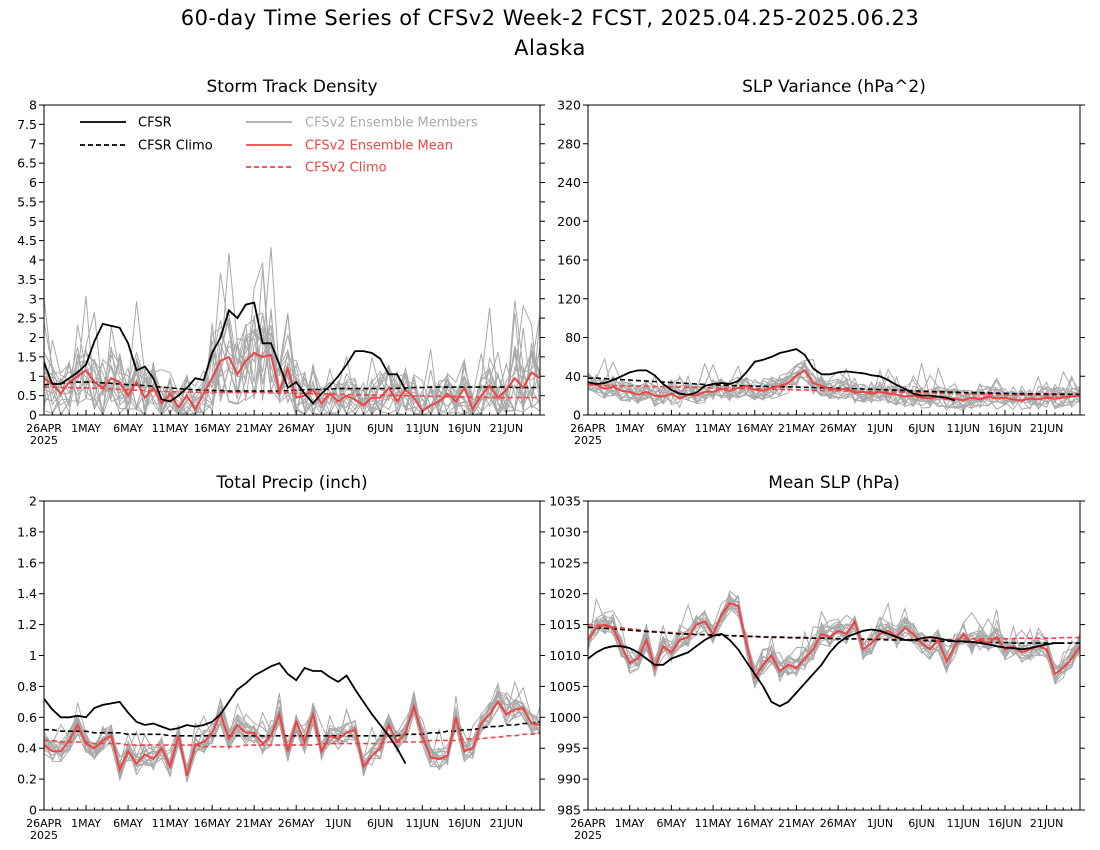 This screenshot has width=1100, height=850. What do you see at coordinates (27, 686) in the screenshot?
I see `y-tick-label: 0.8` at bounding box center [27, 686].